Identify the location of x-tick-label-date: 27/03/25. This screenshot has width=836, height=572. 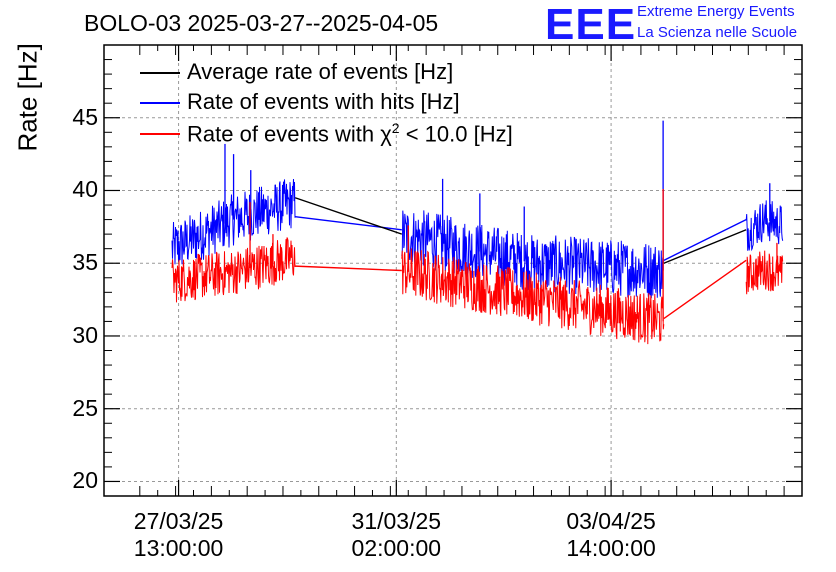
(178, 521).